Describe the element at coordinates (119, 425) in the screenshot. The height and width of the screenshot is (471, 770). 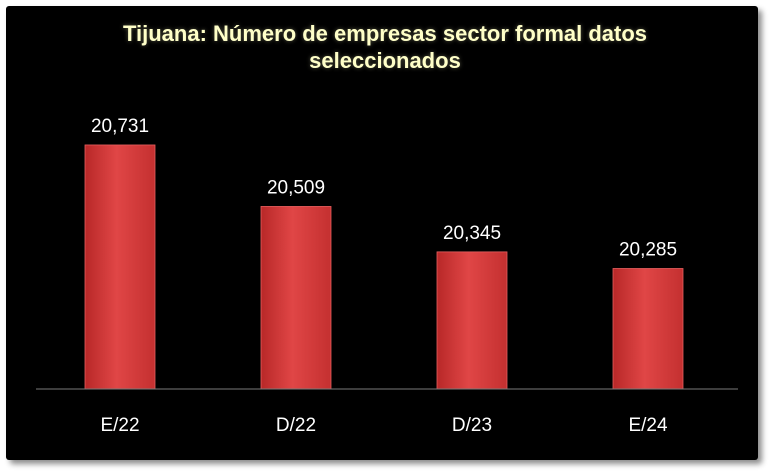
I see `x-tick-label: E/22` at that location.